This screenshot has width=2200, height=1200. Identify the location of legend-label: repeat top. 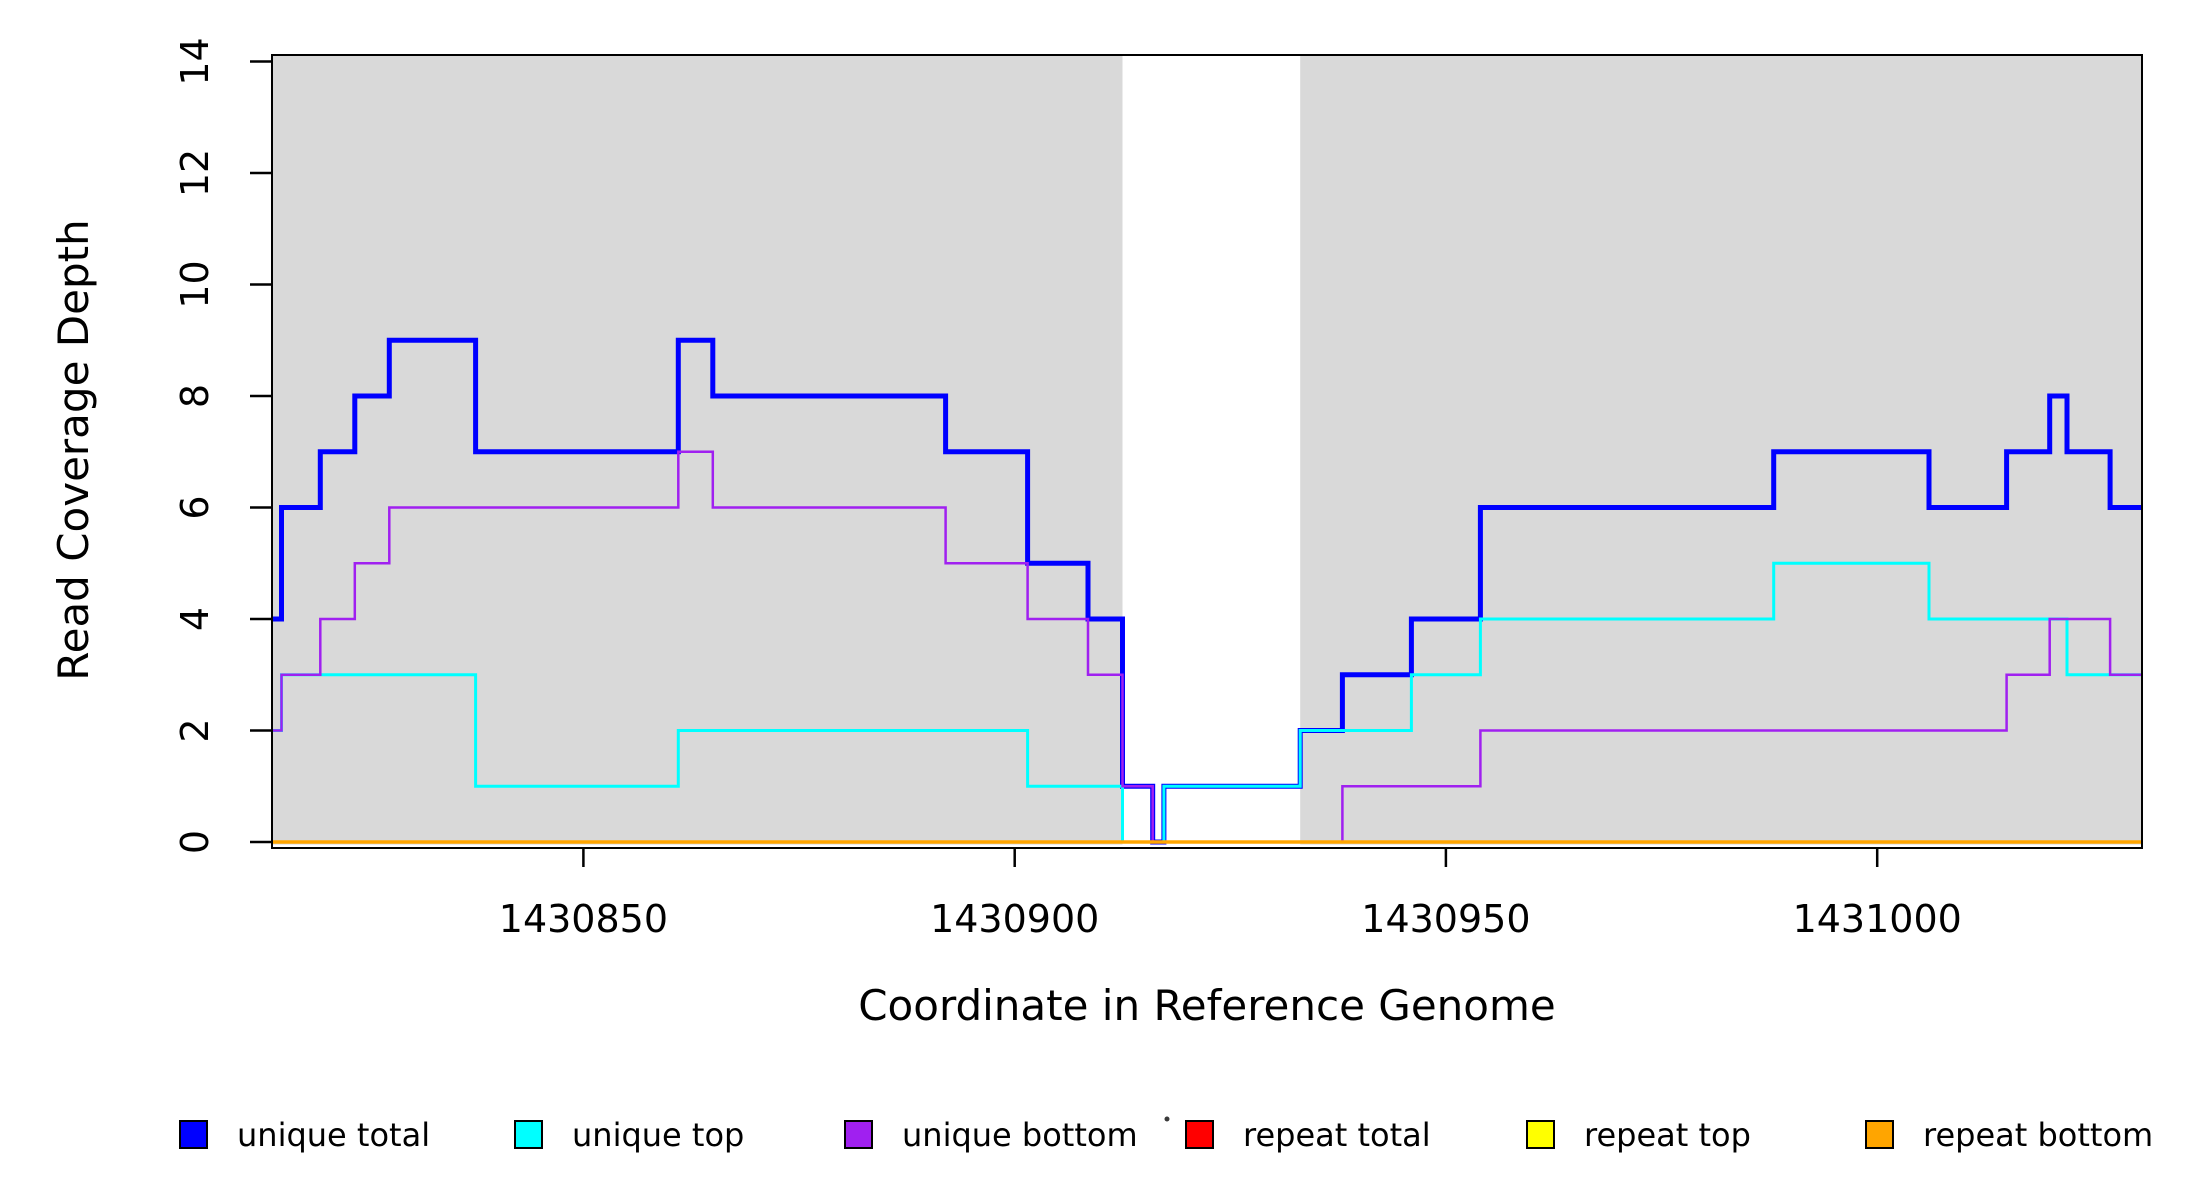
(1667, 1135).